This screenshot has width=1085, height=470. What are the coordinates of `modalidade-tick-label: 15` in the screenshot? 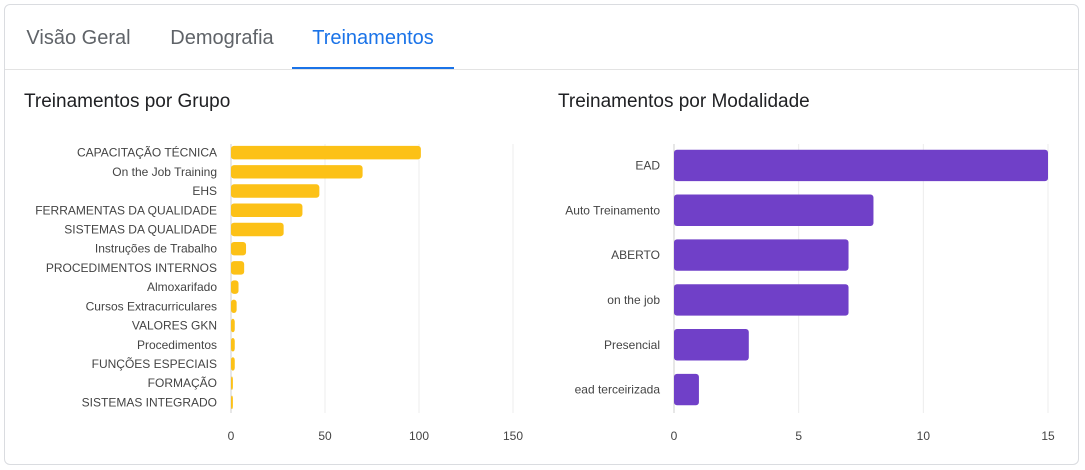 It's located at (1048, 436).